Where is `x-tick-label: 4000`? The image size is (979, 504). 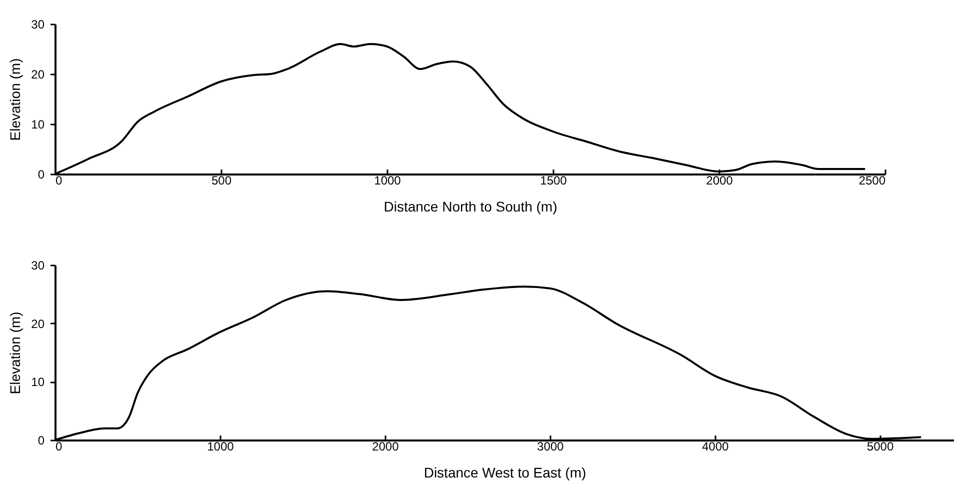 x-tick-label: 4000 is located at coordinates (715, 447).